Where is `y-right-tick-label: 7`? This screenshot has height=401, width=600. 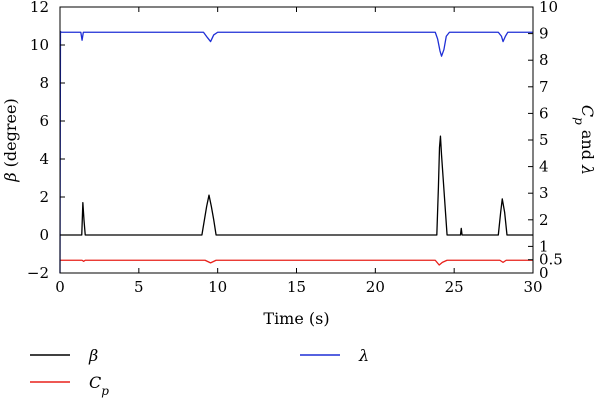 y-right-tick-label: 7 is located at coordinates (544, 87).